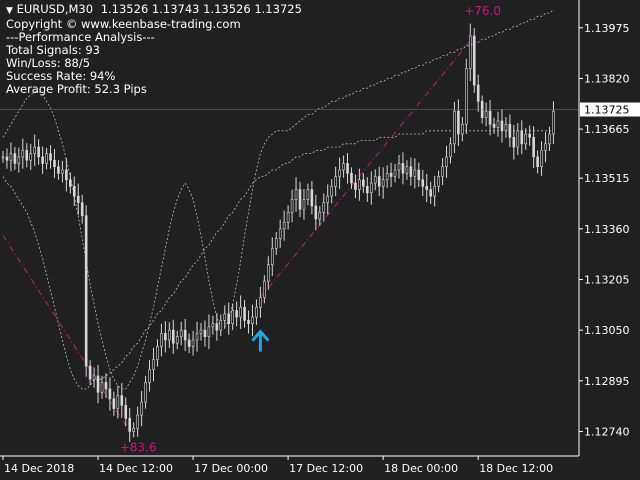 Image resolution: width=640 pixels, height=480 pixels. I want to click on x-tick-label: 18 Dec 12:00, so click(516, 468).